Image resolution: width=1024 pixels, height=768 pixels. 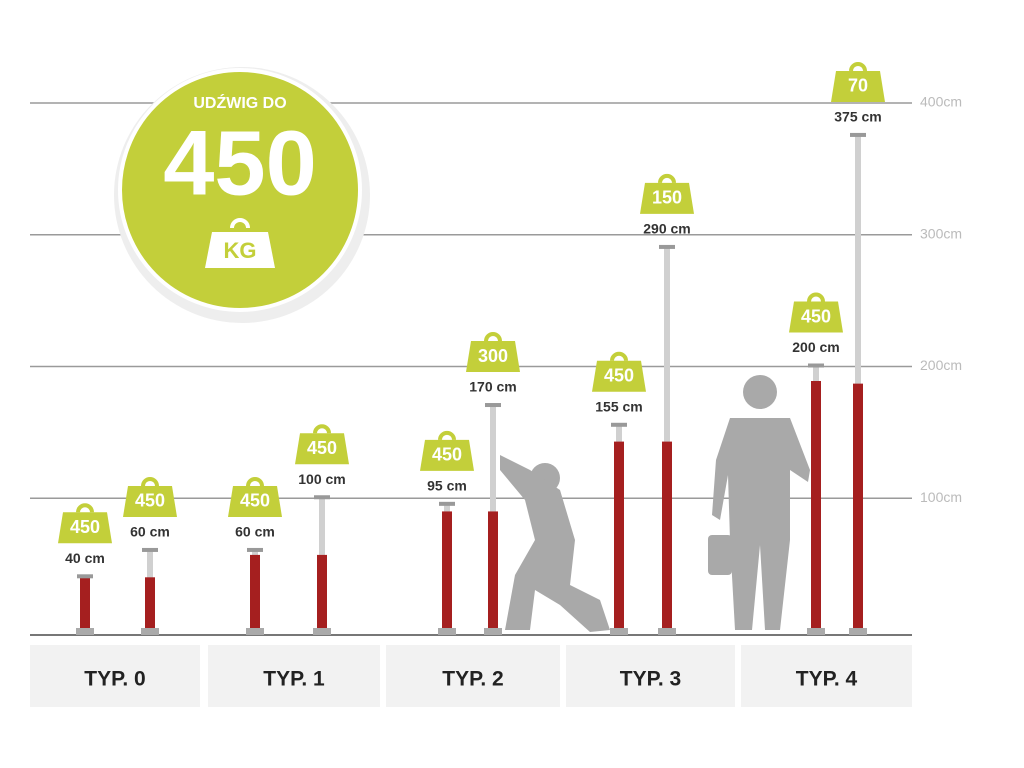 I want to click on load-label: 150, so click(x=667, y=198).